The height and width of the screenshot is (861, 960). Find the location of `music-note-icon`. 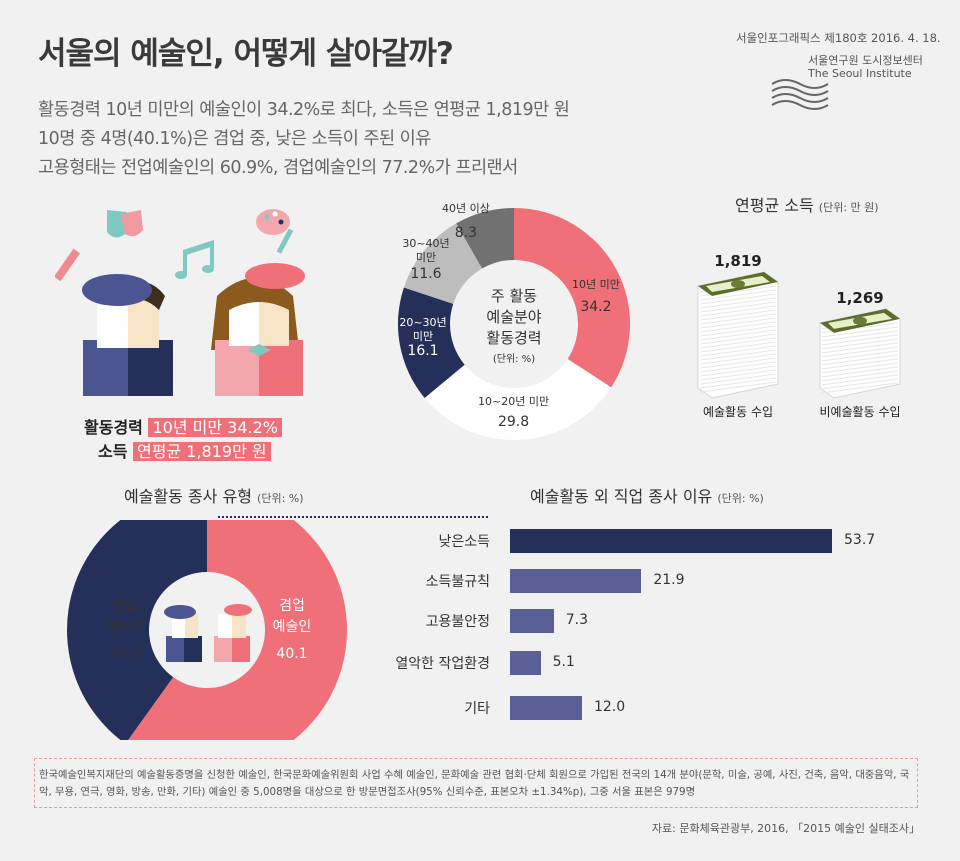

music-note-icon is located at coordinates (194, 259).